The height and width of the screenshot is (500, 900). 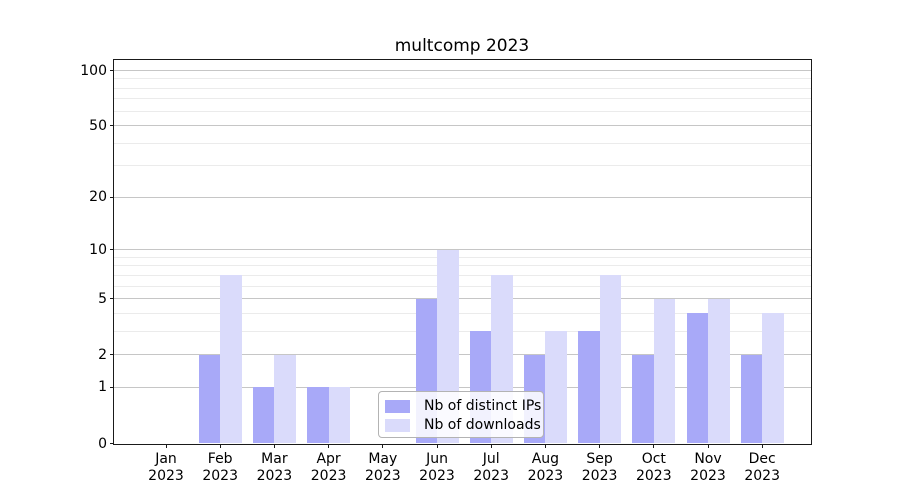 What do you see at coordinates (102, 443) in the screenshot?
I see `y-tick-label: 0` at bounding box center [102, 443].